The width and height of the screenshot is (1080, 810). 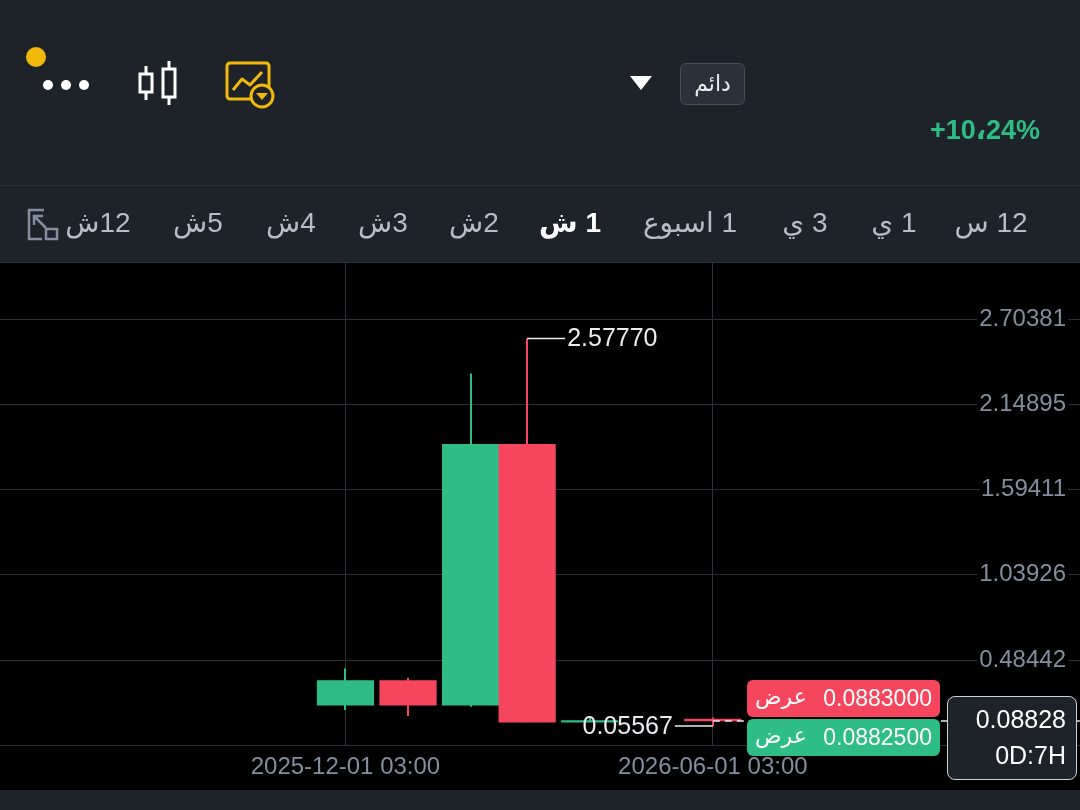 What do you see at coordinates (877, 737) in the screenshot?
I see `annotation: 0.0882500` at bounding box center [877, 737].